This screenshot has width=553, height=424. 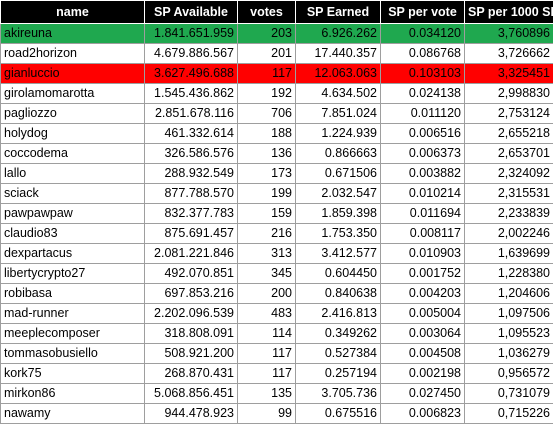 What do you see at coordinates (423, 154) in the screenshot?
I see `cell-sp-per-vote: 0.006373` at bounding box center [423, 154].